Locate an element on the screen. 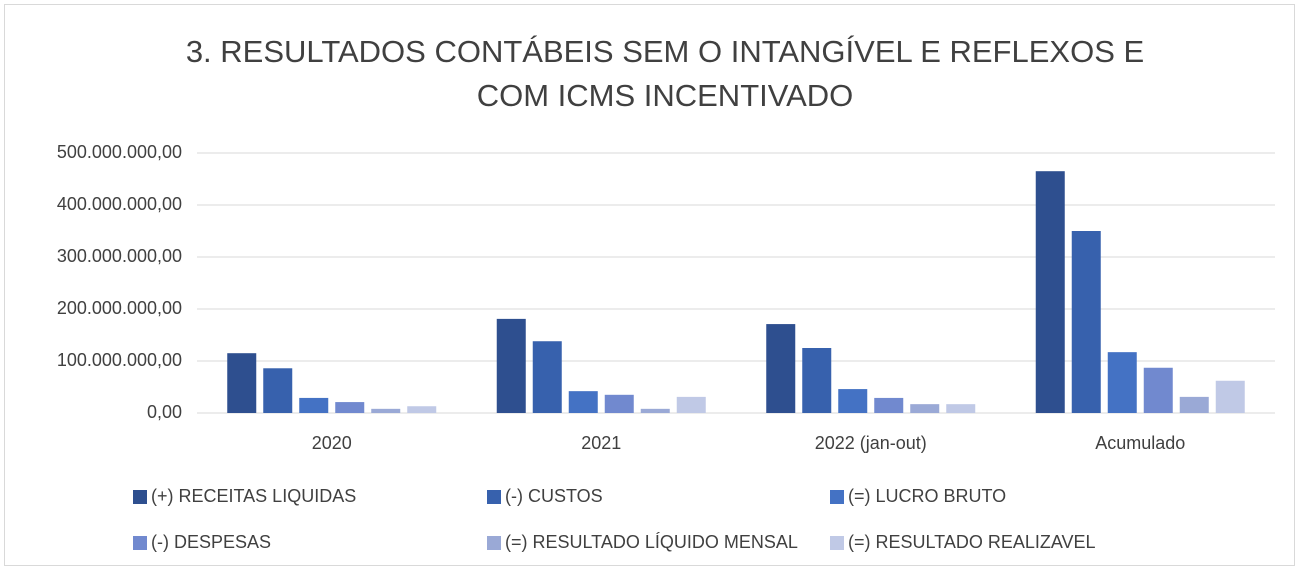 Image resolution: width=1301 pixels, height=572 pixels. legend-label: (+) RECEITAS LIQUIDAS is located at coordinates (253, 496).